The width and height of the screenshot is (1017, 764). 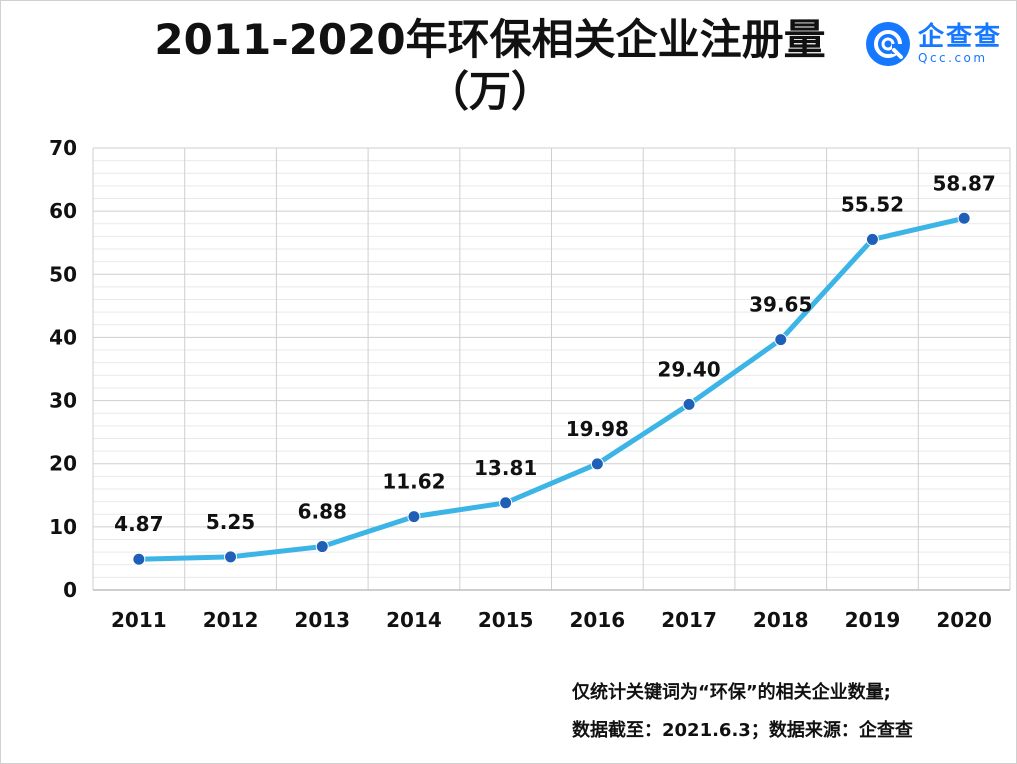 I want to click on x-axis: 2011 2012 2013 2014 2015 2016 2017 2018 2019 2020, so click(x=551, y=620).